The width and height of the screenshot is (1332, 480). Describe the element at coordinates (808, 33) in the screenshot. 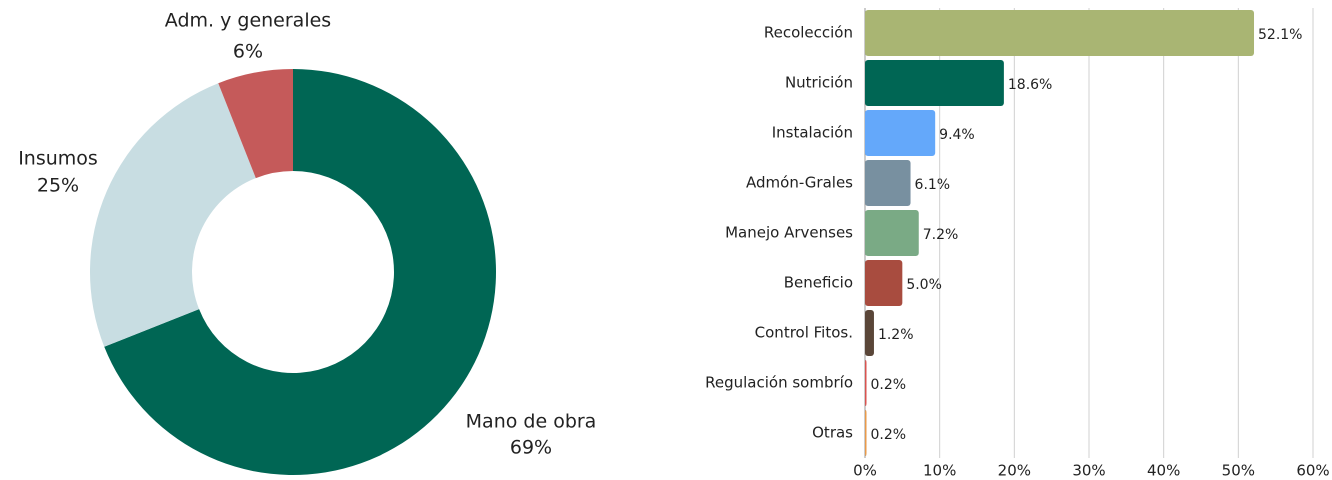

I see `y-tick-label: Recolección` at that location.